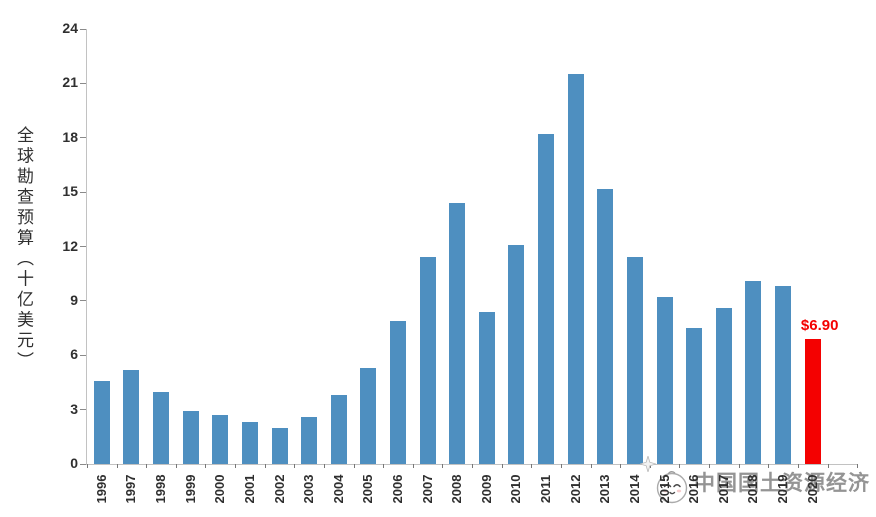  I want to click on x-tick-label: 1999, so click(190, 489).